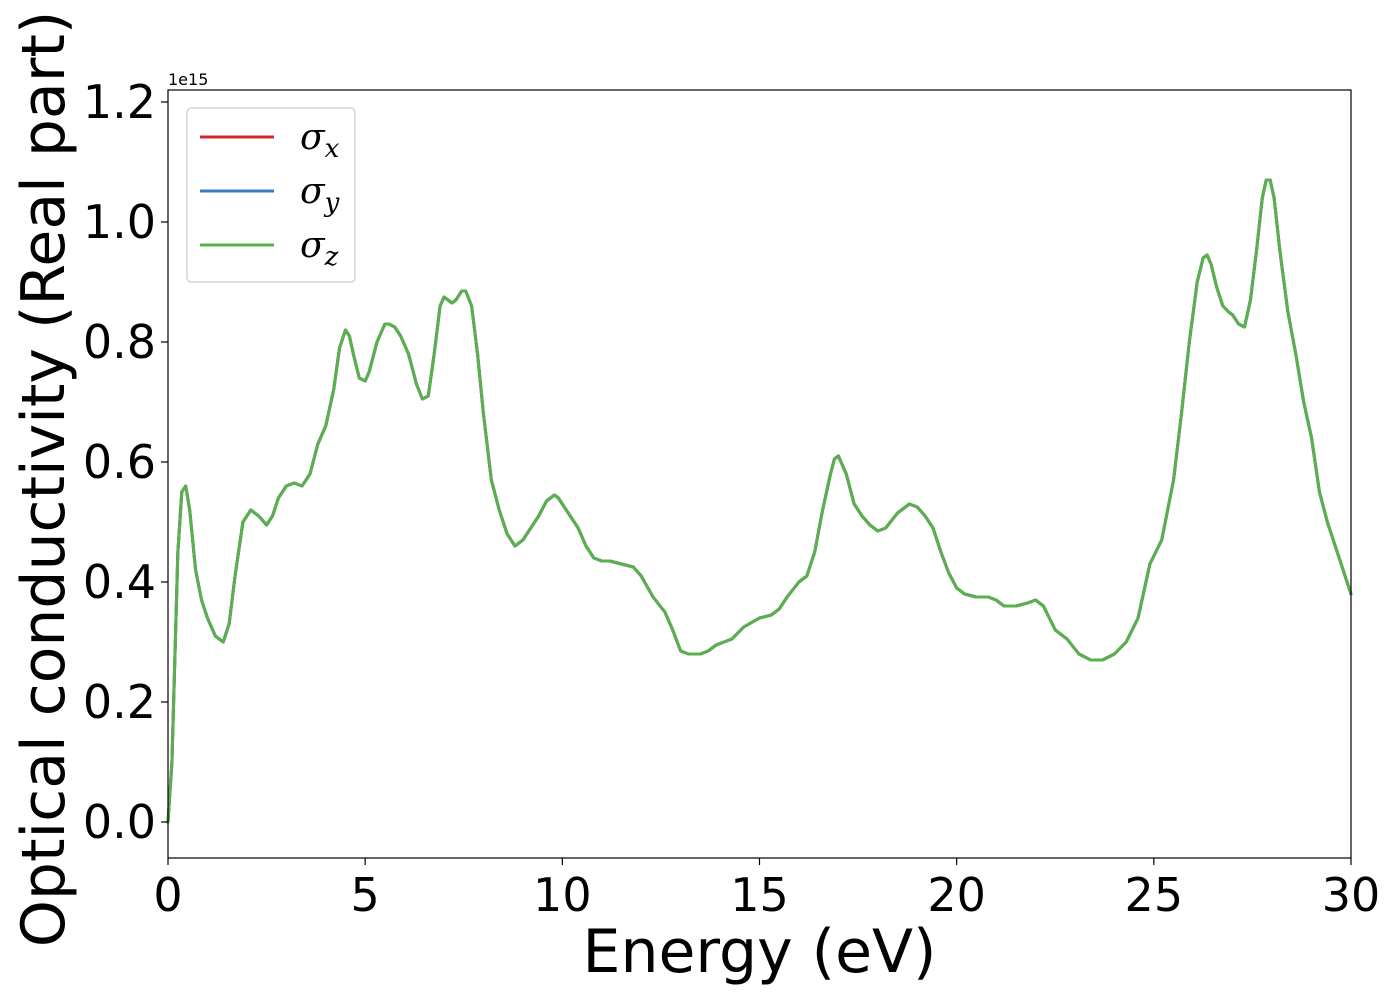 This screenshot has width=1400, height=1000. Describe the element at coordinates (119, 462) in the screenshot. I see `y-tick-label: 0.6` at that location.